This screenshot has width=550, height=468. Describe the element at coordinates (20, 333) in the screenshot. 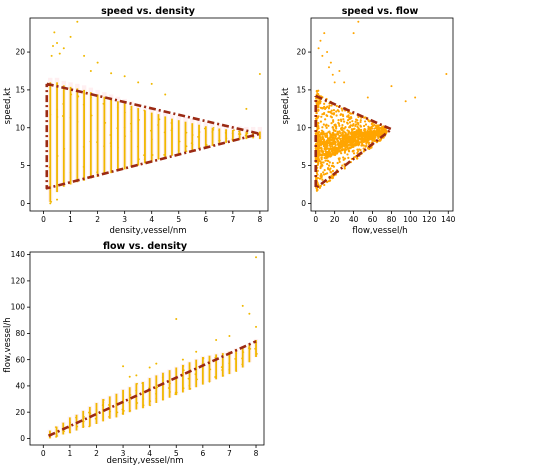

I see `y-tick-label: 80` at that location.